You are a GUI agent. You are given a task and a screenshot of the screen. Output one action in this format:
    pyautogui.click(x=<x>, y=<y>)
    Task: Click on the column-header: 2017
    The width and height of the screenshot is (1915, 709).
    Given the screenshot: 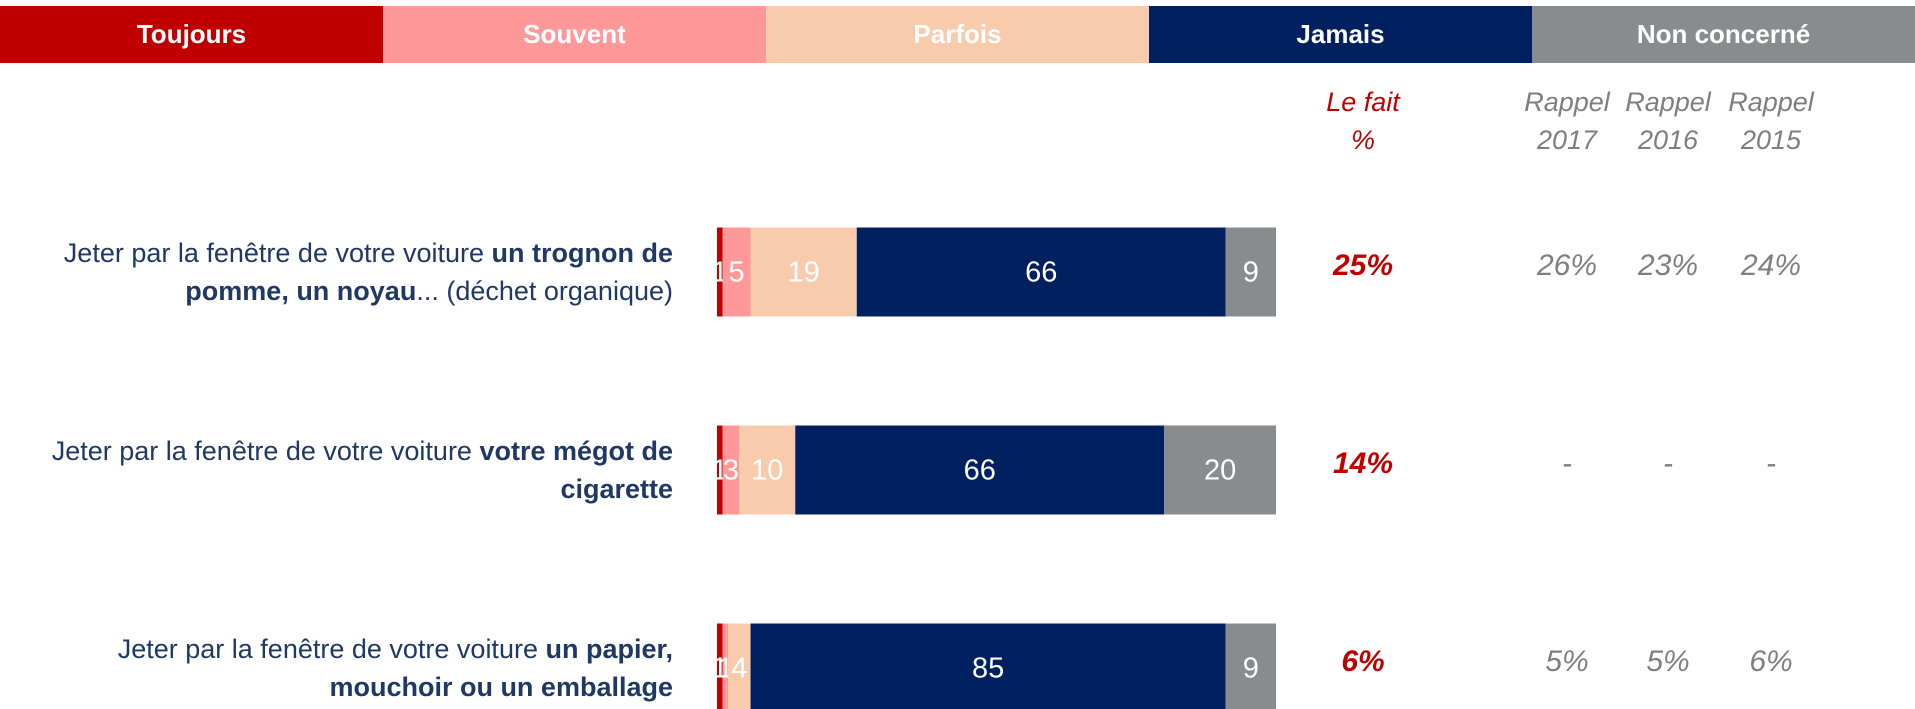 What is the action you would take?
    pyautogui.click(x=1567, y=140)
    